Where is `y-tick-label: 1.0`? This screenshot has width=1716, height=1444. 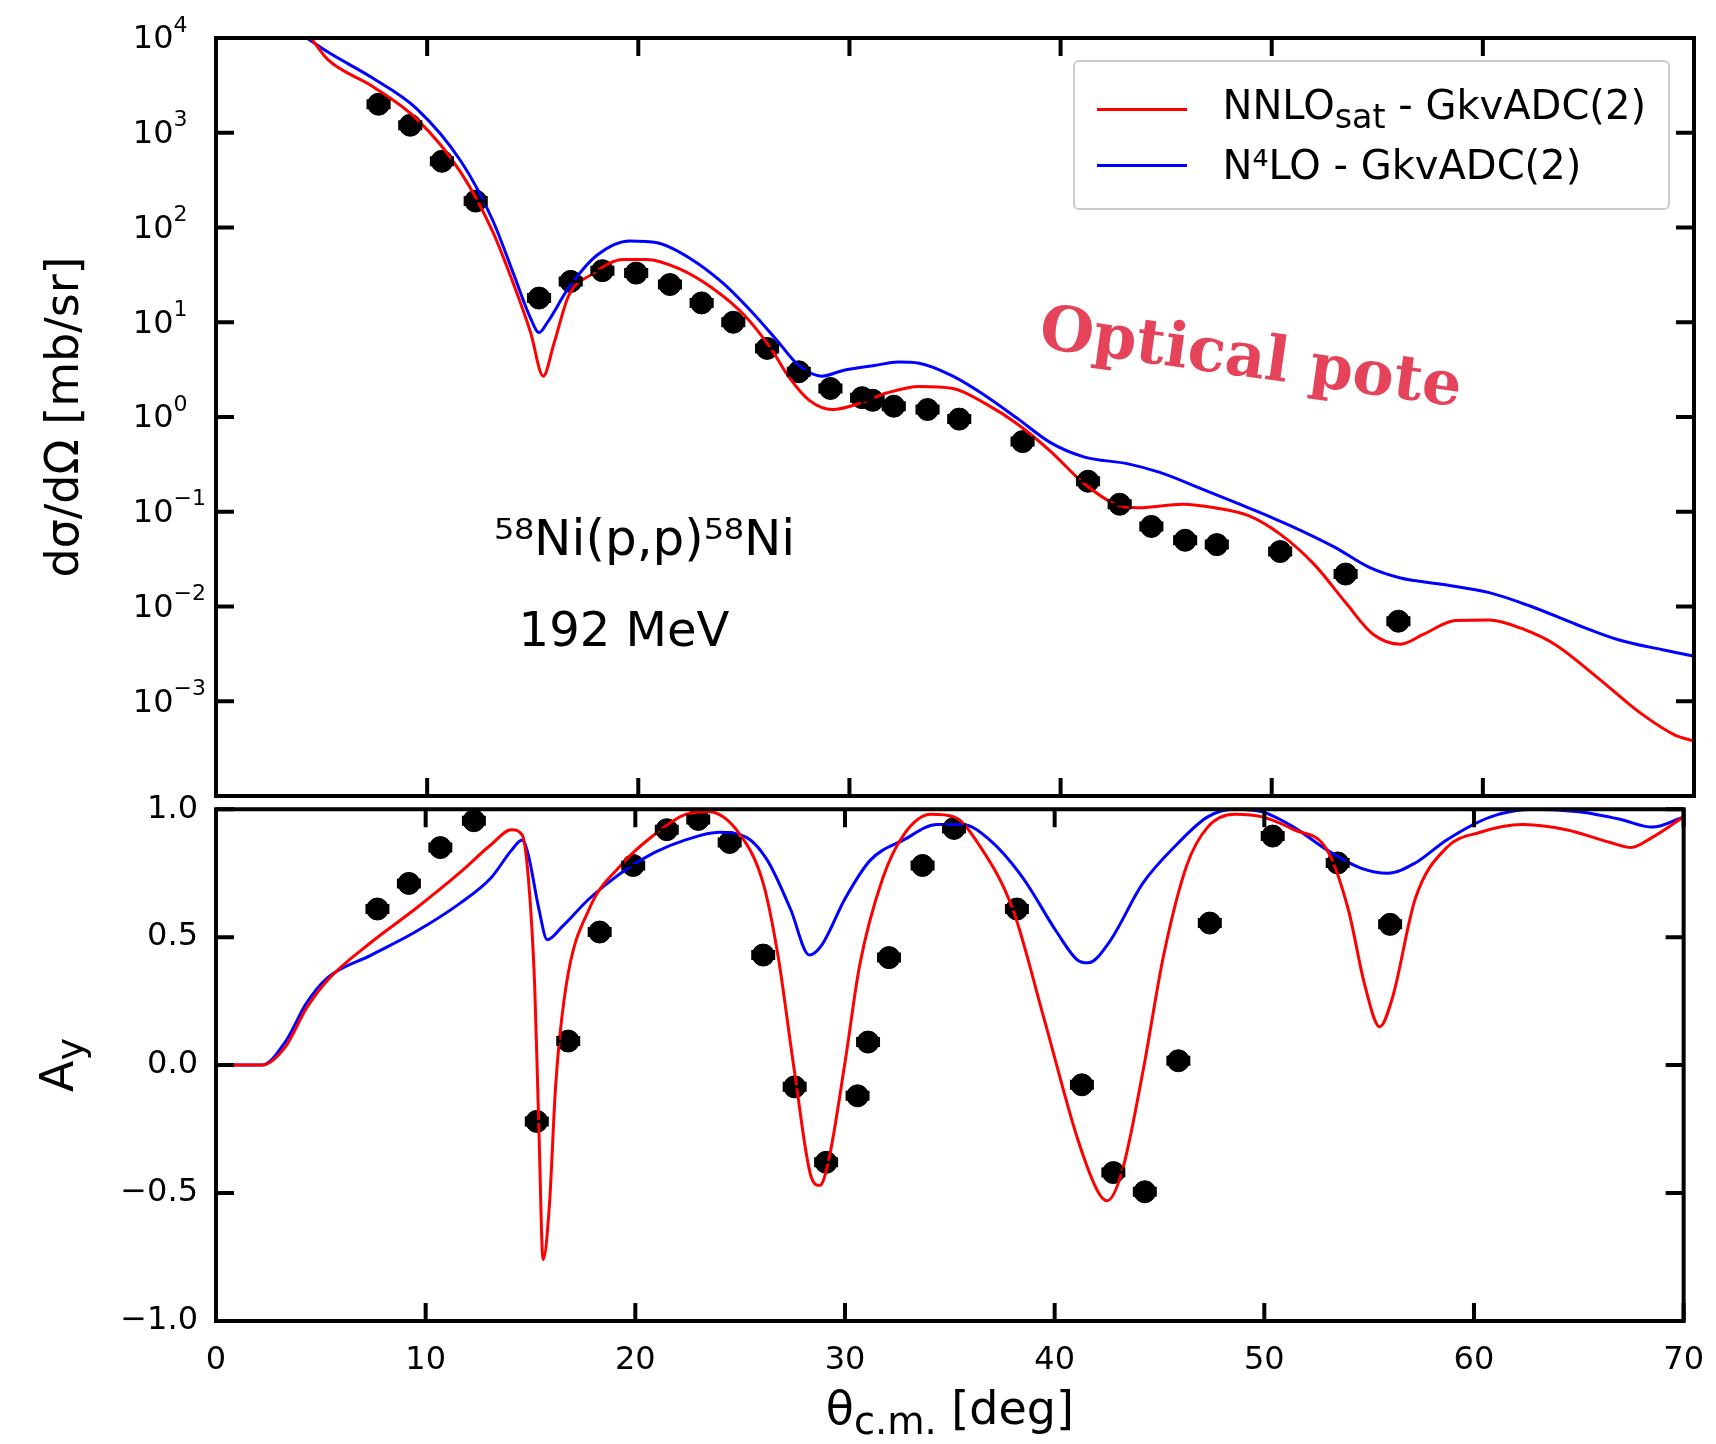
y-tick-label: 1.0 is located at coordinates (172, 806).